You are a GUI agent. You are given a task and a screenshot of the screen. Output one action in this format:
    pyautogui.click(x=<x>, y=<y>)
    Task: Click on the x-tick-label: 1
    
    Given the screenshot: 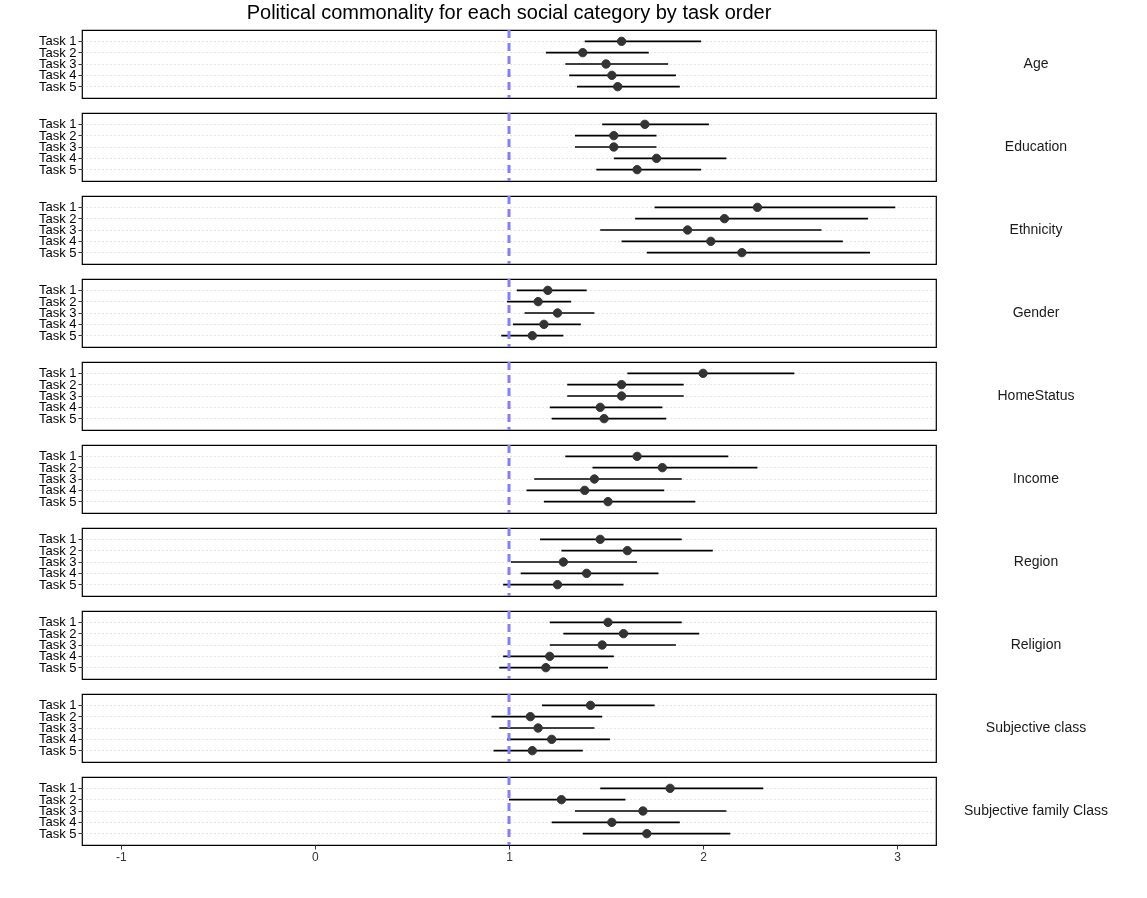 What is the action you would take?
    pyautogui.click(x=510, y=856)
    